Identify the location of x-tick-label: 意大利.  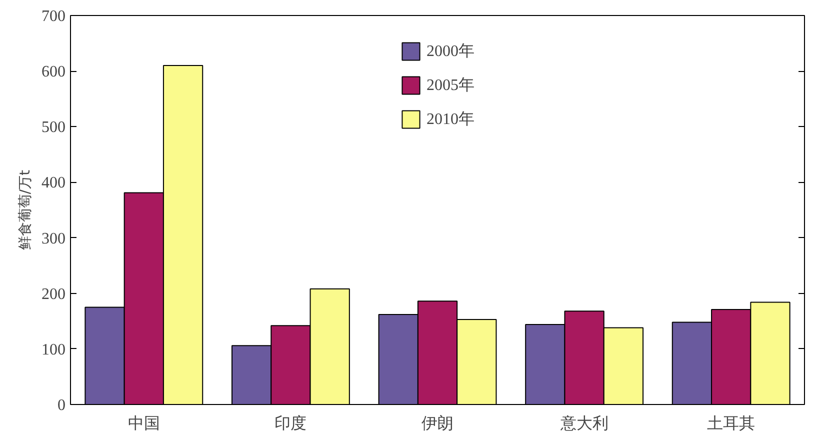
(583, 423).